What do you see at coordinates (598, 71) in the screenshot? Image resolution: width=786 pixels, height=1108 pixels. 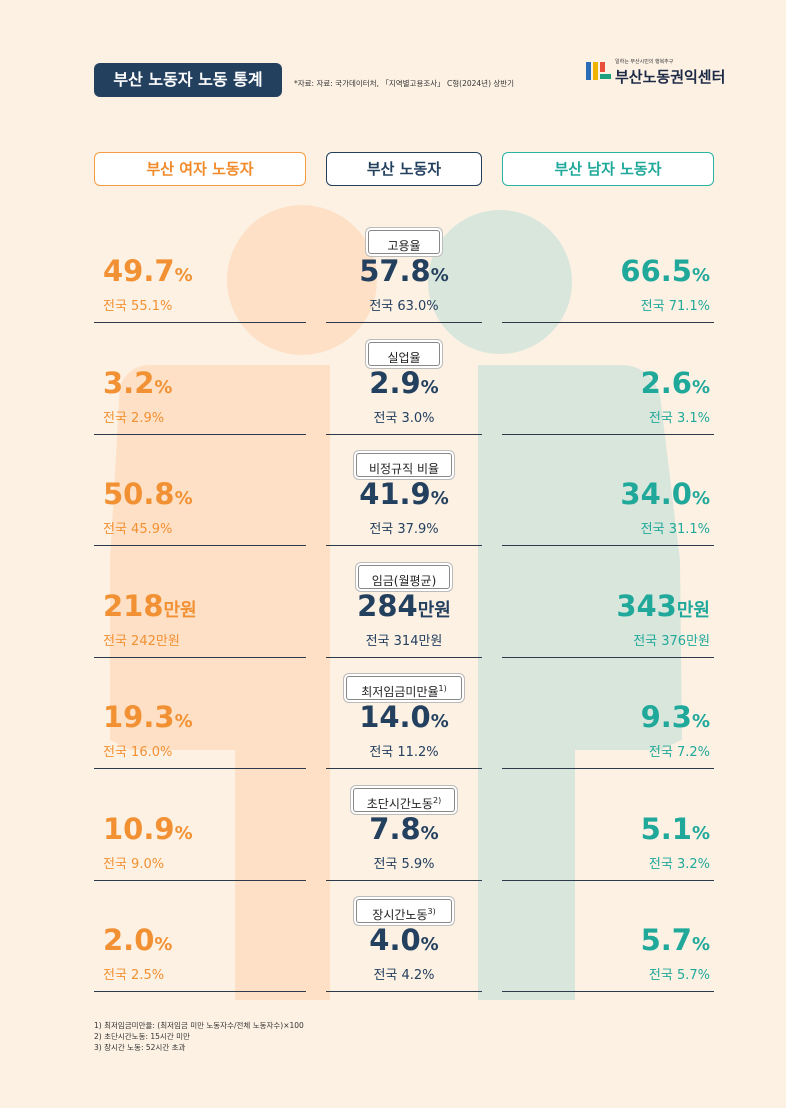 I see `logo-mark-icon` at bounding box center [598, 71].